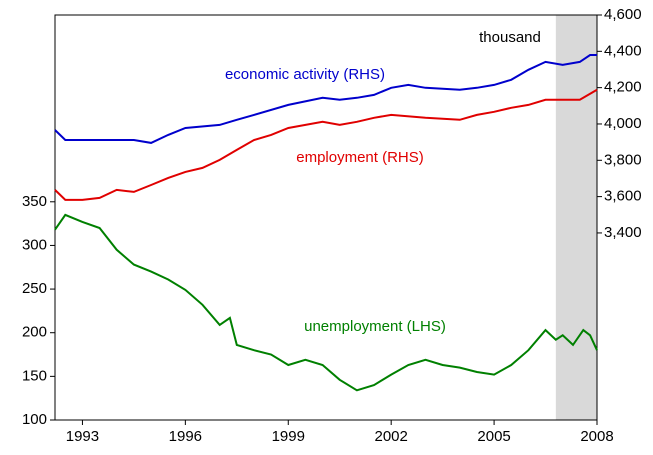 Image resolution: width=653 pixels, height=455 pixels. Describe the element at coordinates (34, 332) in the screenshot. I see `y-tick-label: 200` at that location.